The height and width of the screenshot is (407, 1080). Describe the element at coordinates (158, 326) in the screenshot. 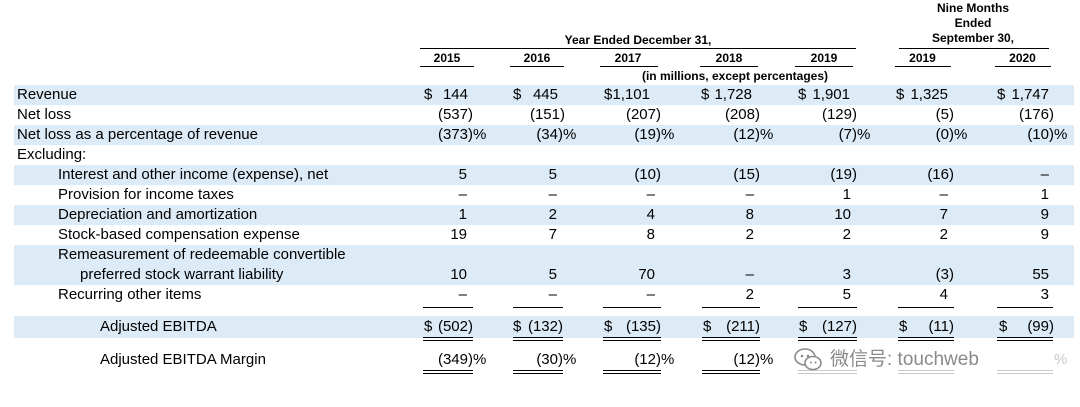

I see `row-label-adj-ebitda: Adjusted EBITDA` at that location.